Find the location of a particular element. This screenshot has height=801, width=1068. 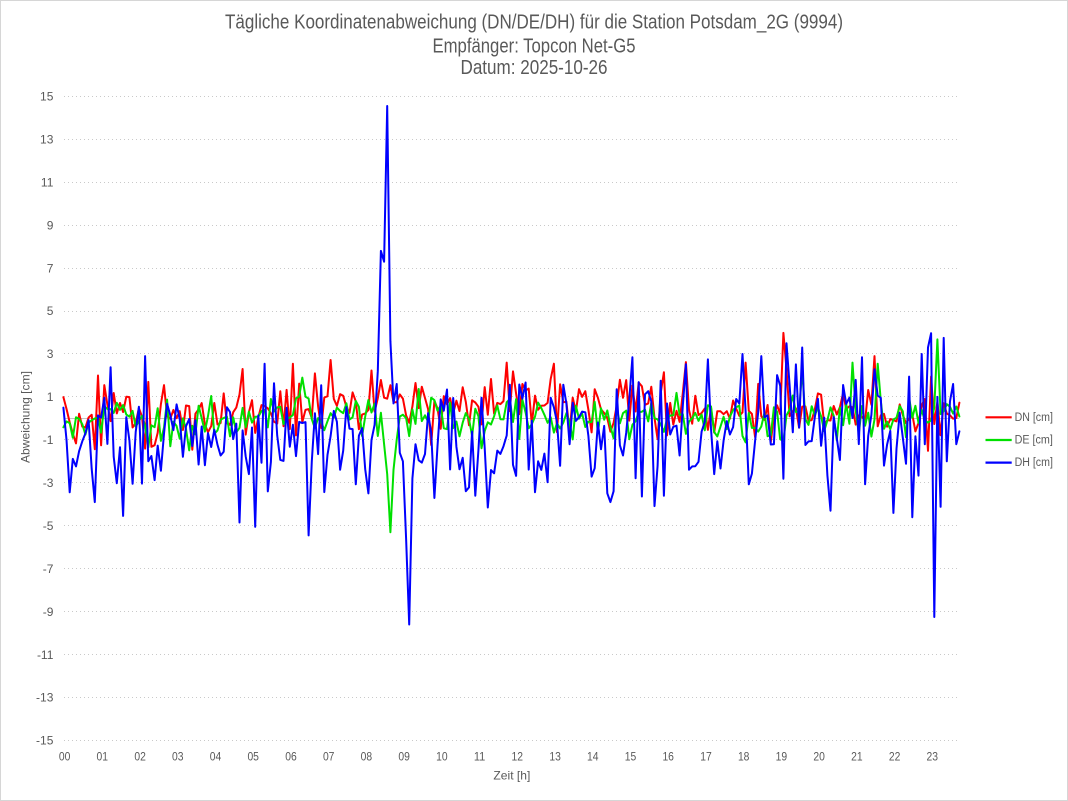

svg-text: 5 is located at coordinates (50, 311).